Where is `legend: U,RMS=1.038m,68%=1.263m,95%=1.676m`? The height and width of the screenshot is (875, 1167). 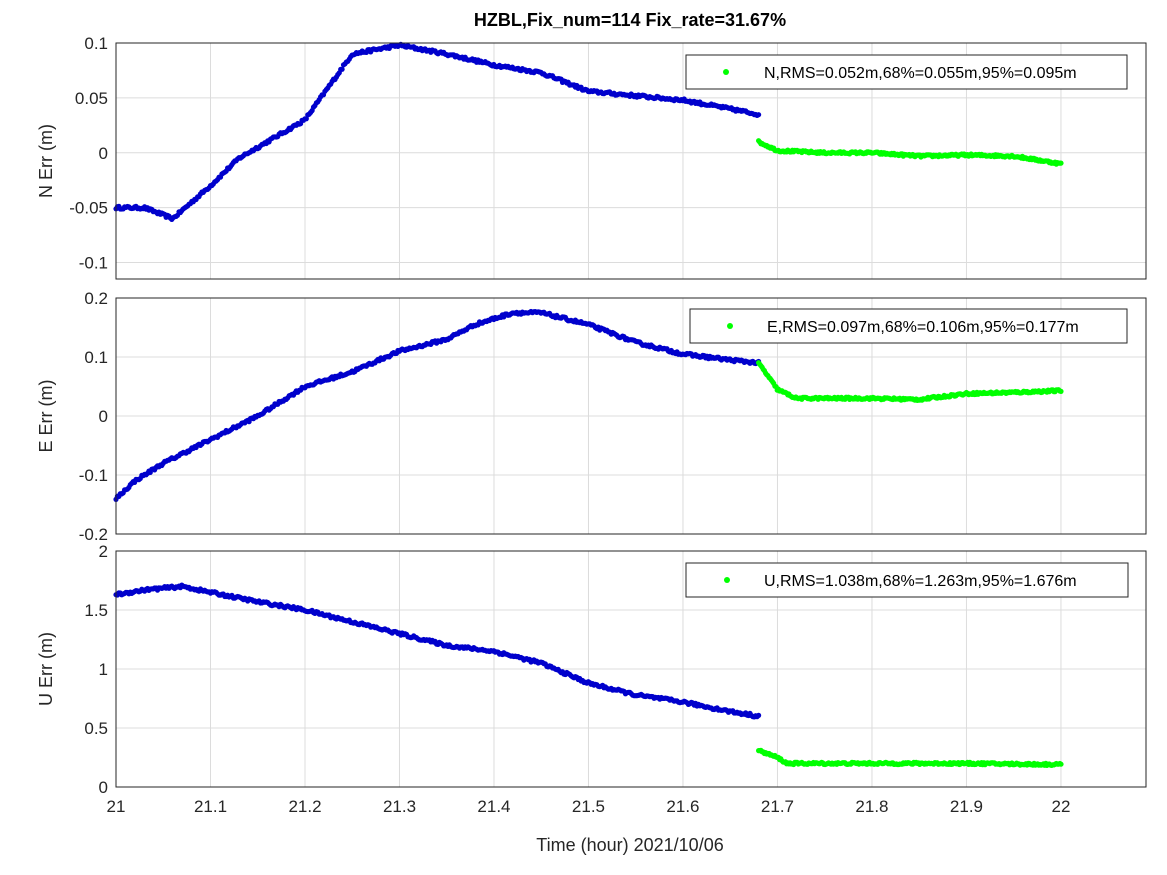
legend: U,RMS=1.038m,68%=1.263m,95%=1.676m is located at coordinates (907, 580).